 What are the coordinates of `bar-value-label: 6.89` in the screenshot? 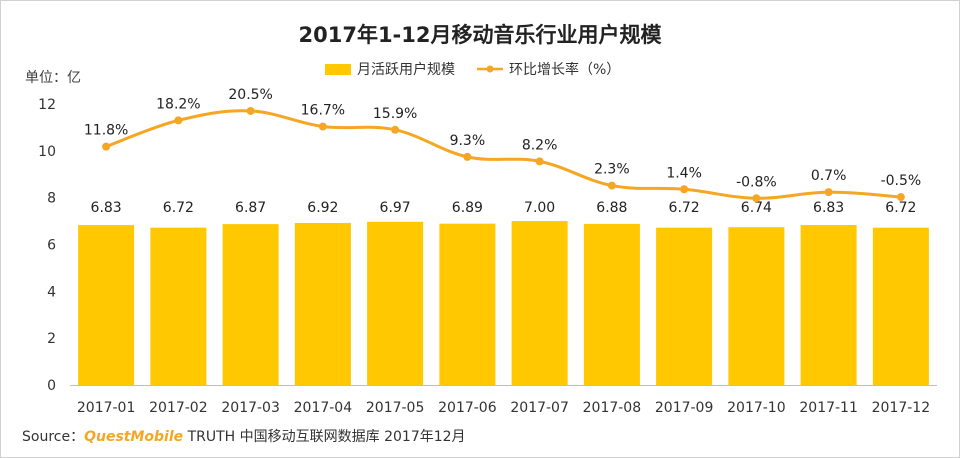 It's located at (467, 208).